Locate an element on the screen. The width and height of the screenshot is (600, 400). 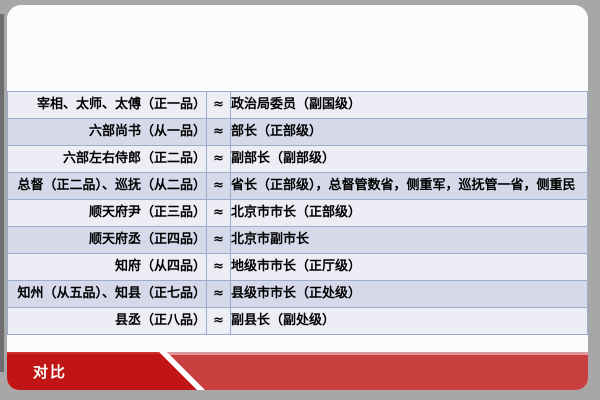
banner-right-shape is located at coordinates (377, 371).